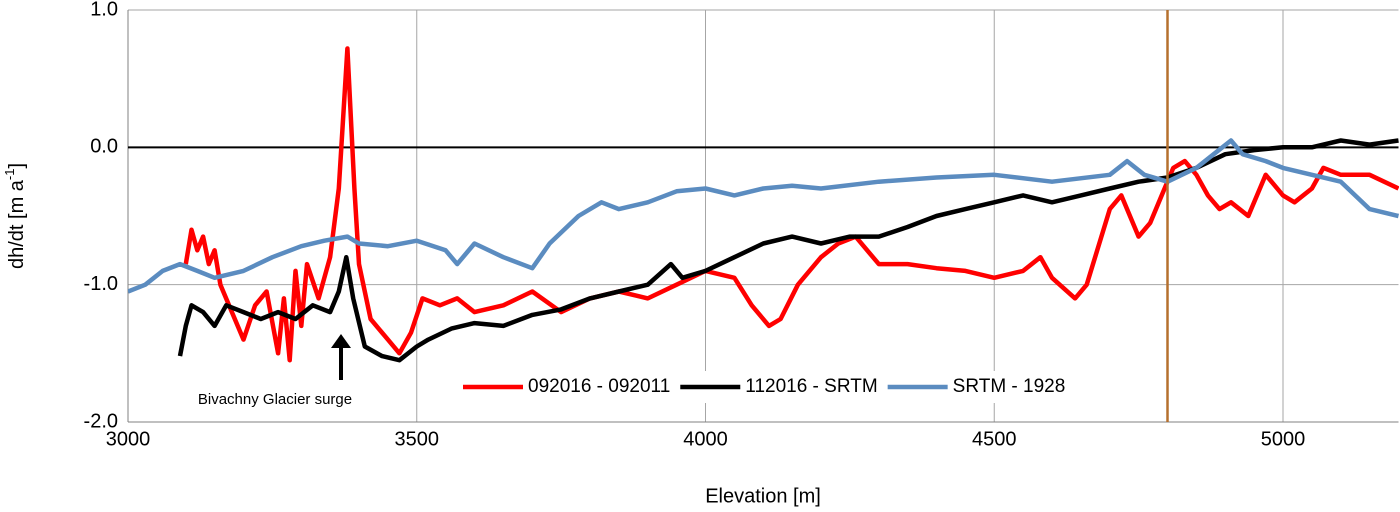  I want to click on legend-background, so click(766, 387).